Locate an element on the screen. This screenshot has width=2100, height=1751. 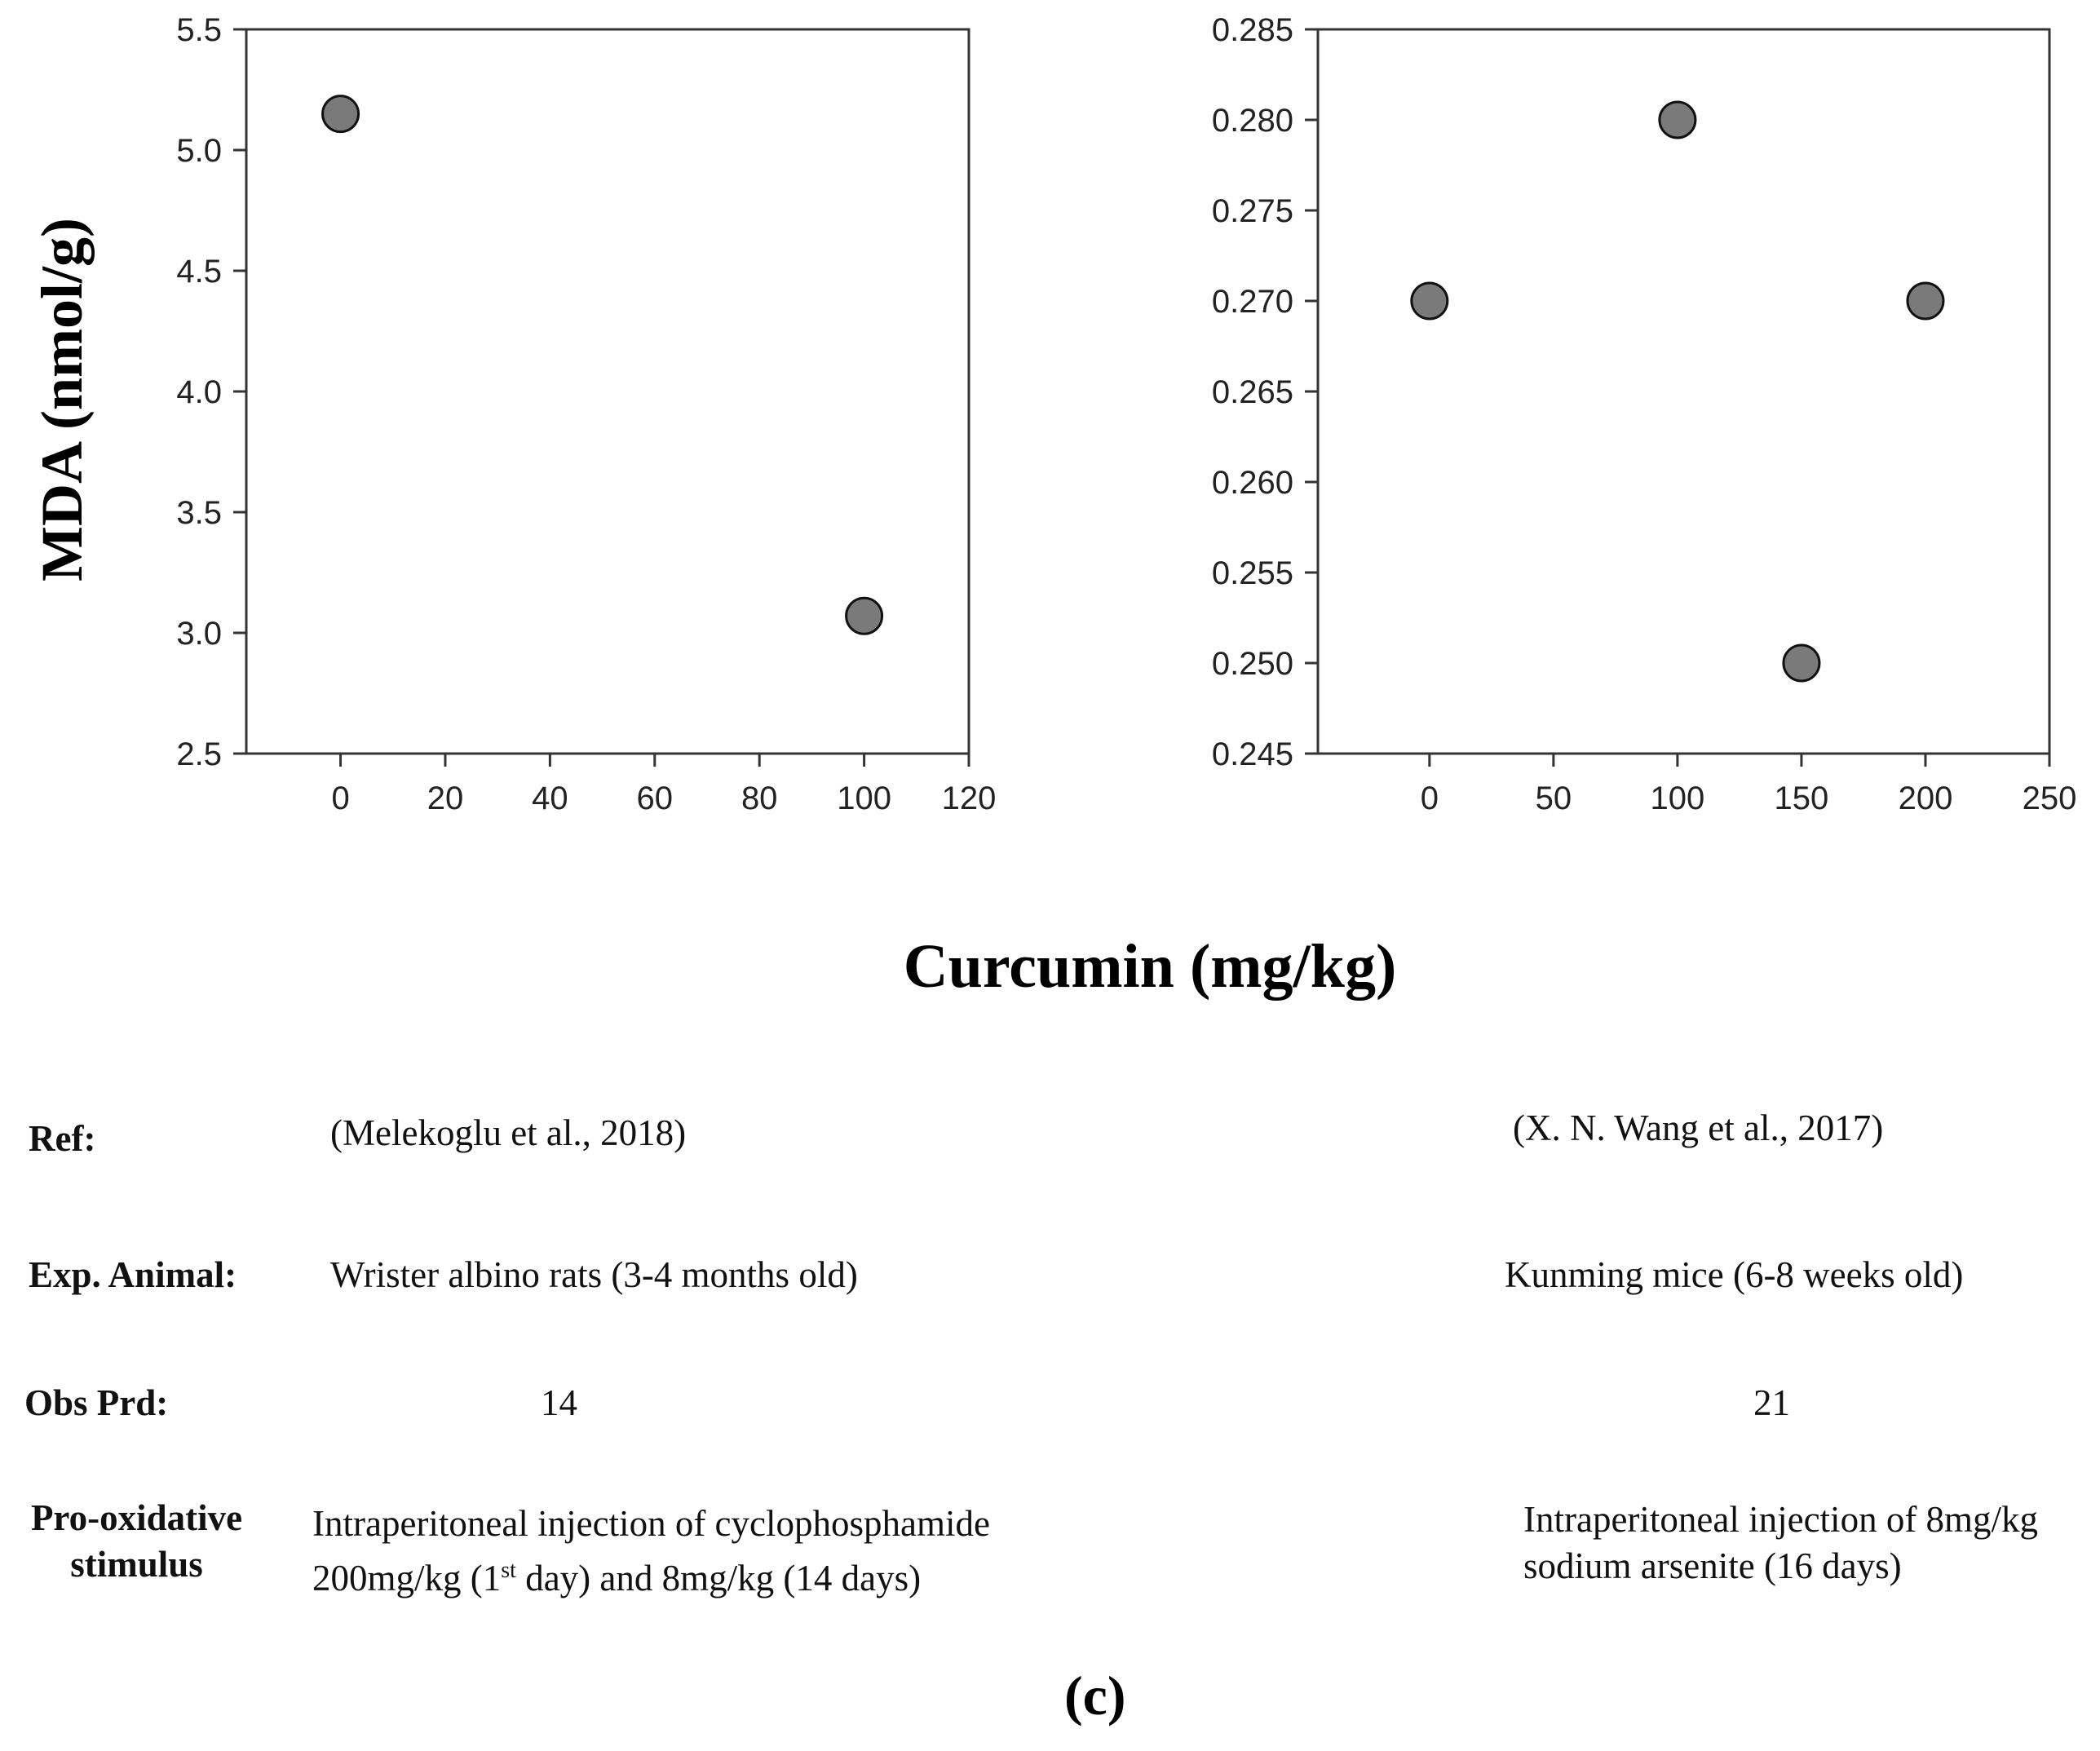
x-tick-label-0-1: 20 is located at coordinates (446, 798).